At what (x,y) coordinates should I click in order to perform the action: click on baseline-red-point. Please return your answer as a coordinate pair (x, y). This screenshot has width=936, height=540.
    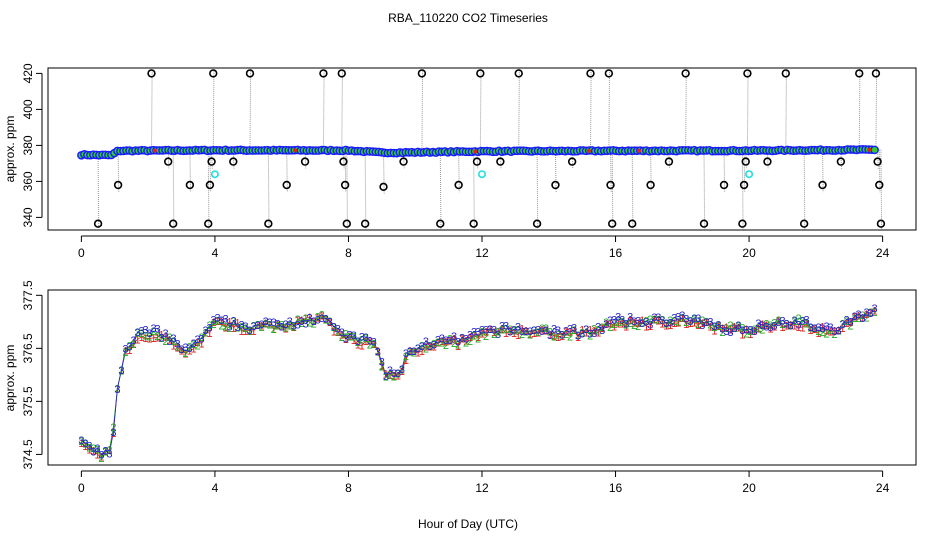
    Looking at the image, I should click on (638, 150).